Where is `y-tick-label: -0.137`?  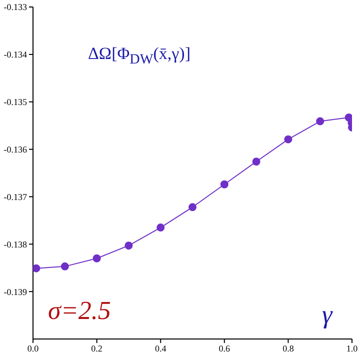
y-tick-label: -0.137 is located at coordinates (16, 197).